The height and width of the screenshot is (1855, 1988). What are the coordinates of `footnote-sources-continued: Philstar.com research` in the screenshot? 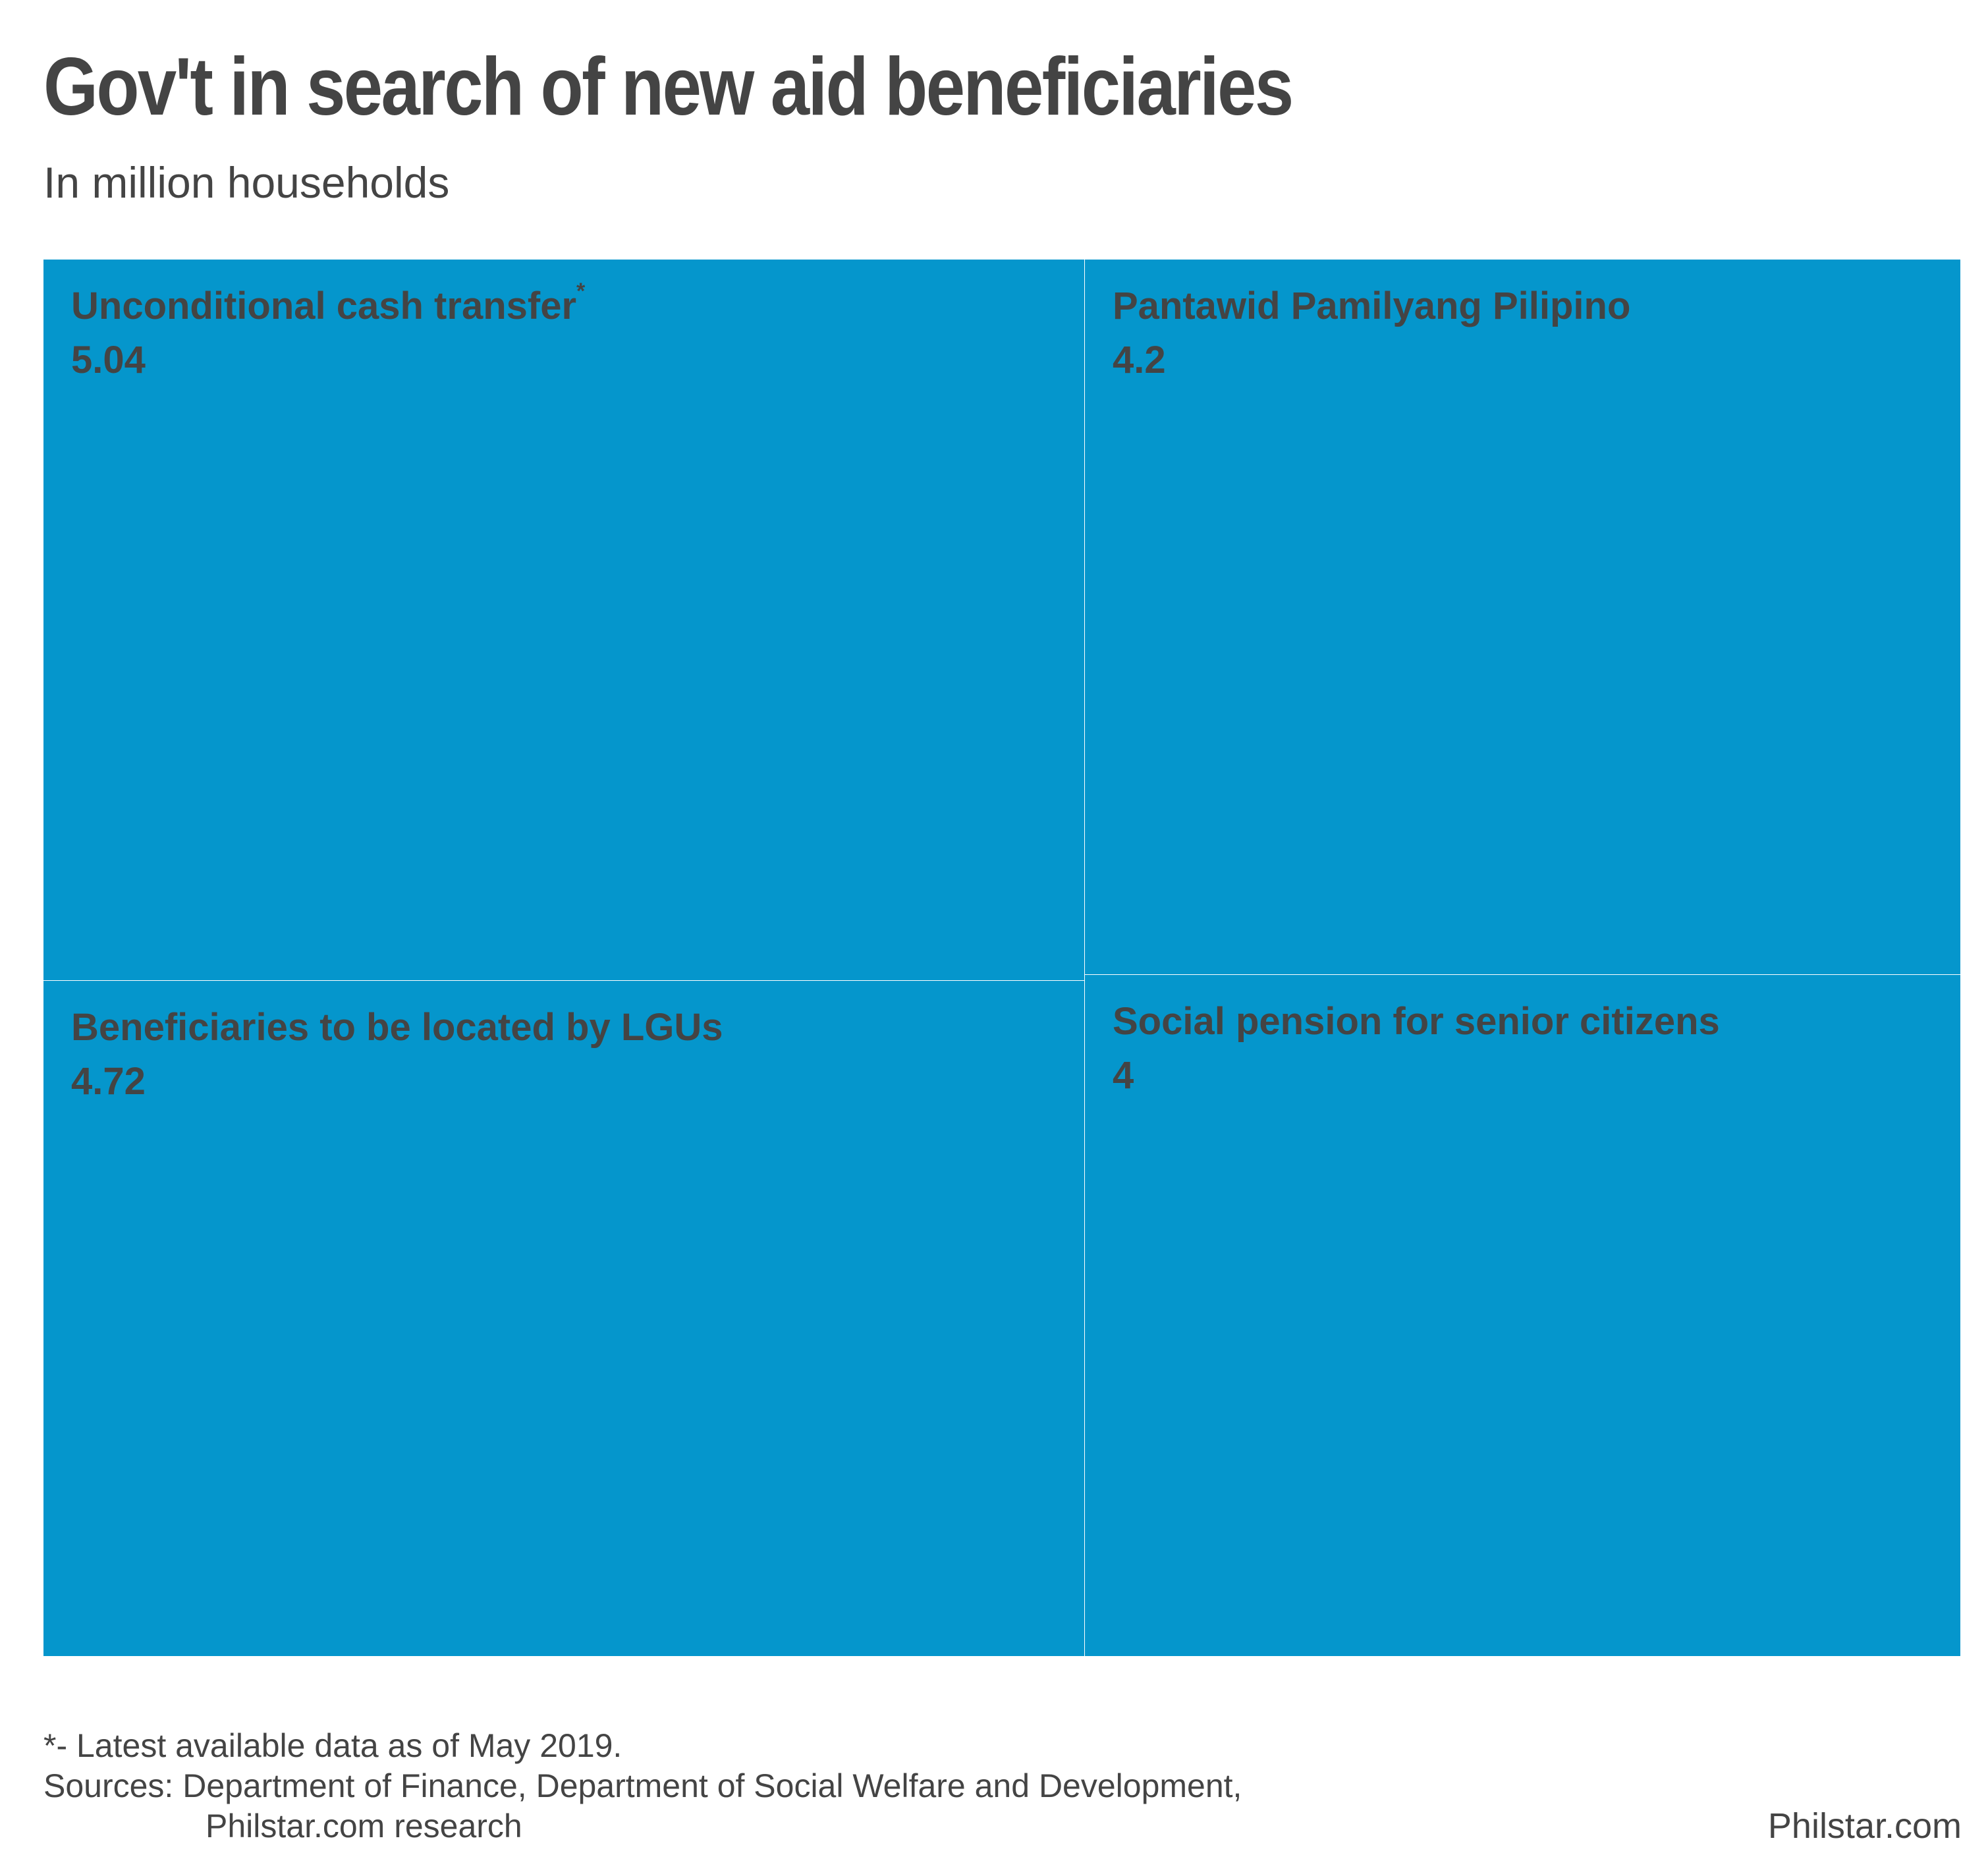 It's located at (364, 1826).